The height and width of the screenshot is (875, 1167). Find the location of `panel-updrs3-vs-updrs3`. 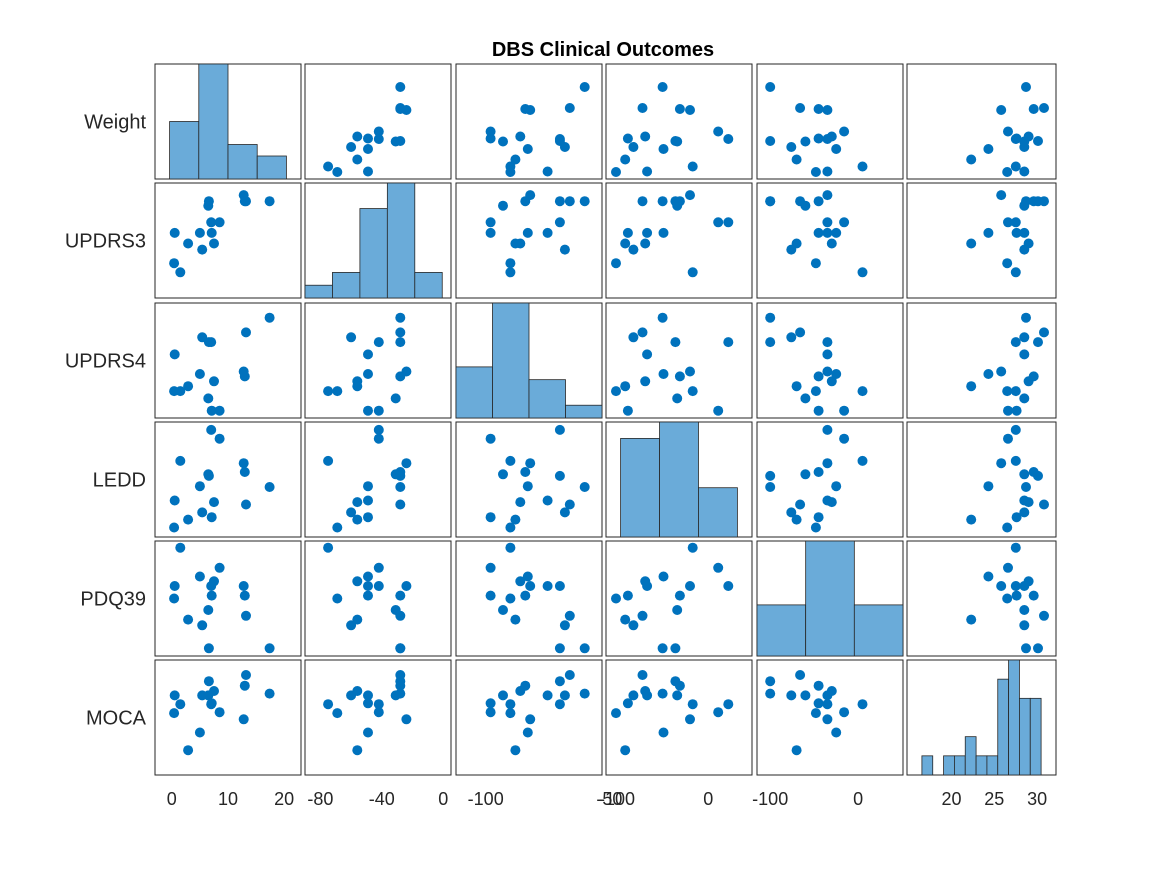

panel-updrs3-vs-updrs3 is located at coordinates (378, 240).